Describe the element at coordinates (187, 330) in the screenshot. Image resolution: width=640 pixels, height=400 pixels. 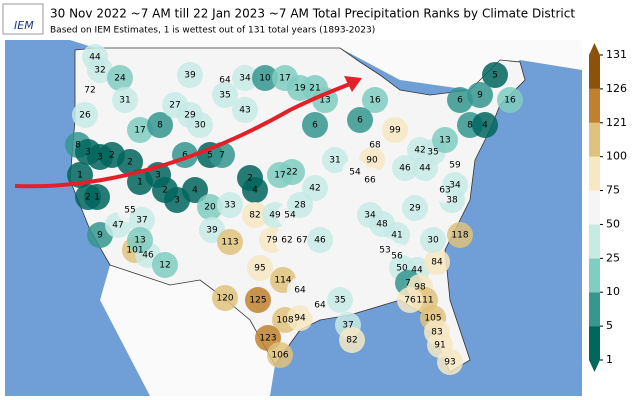
I see `mexico` at that location.